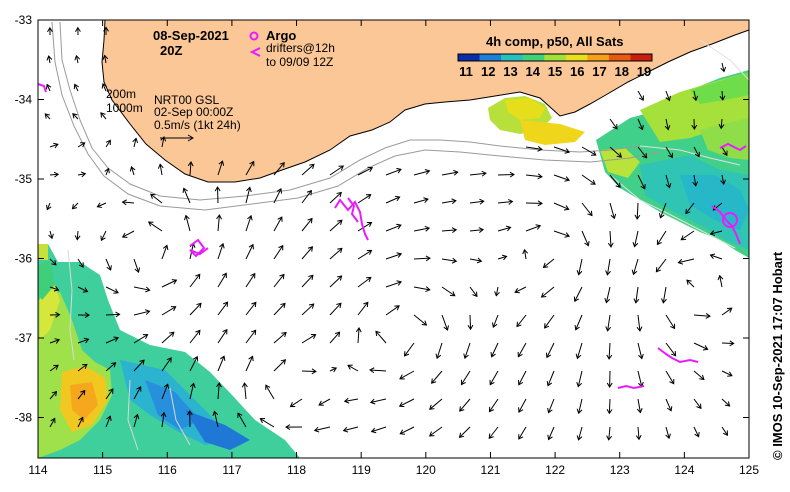 Image resolution: width=790 pixels, height=492 pixels. What do you see at coordinates (555, 470) in the screenshot?
I see `x-tick-label: 122` at bounding box center [555, 470].